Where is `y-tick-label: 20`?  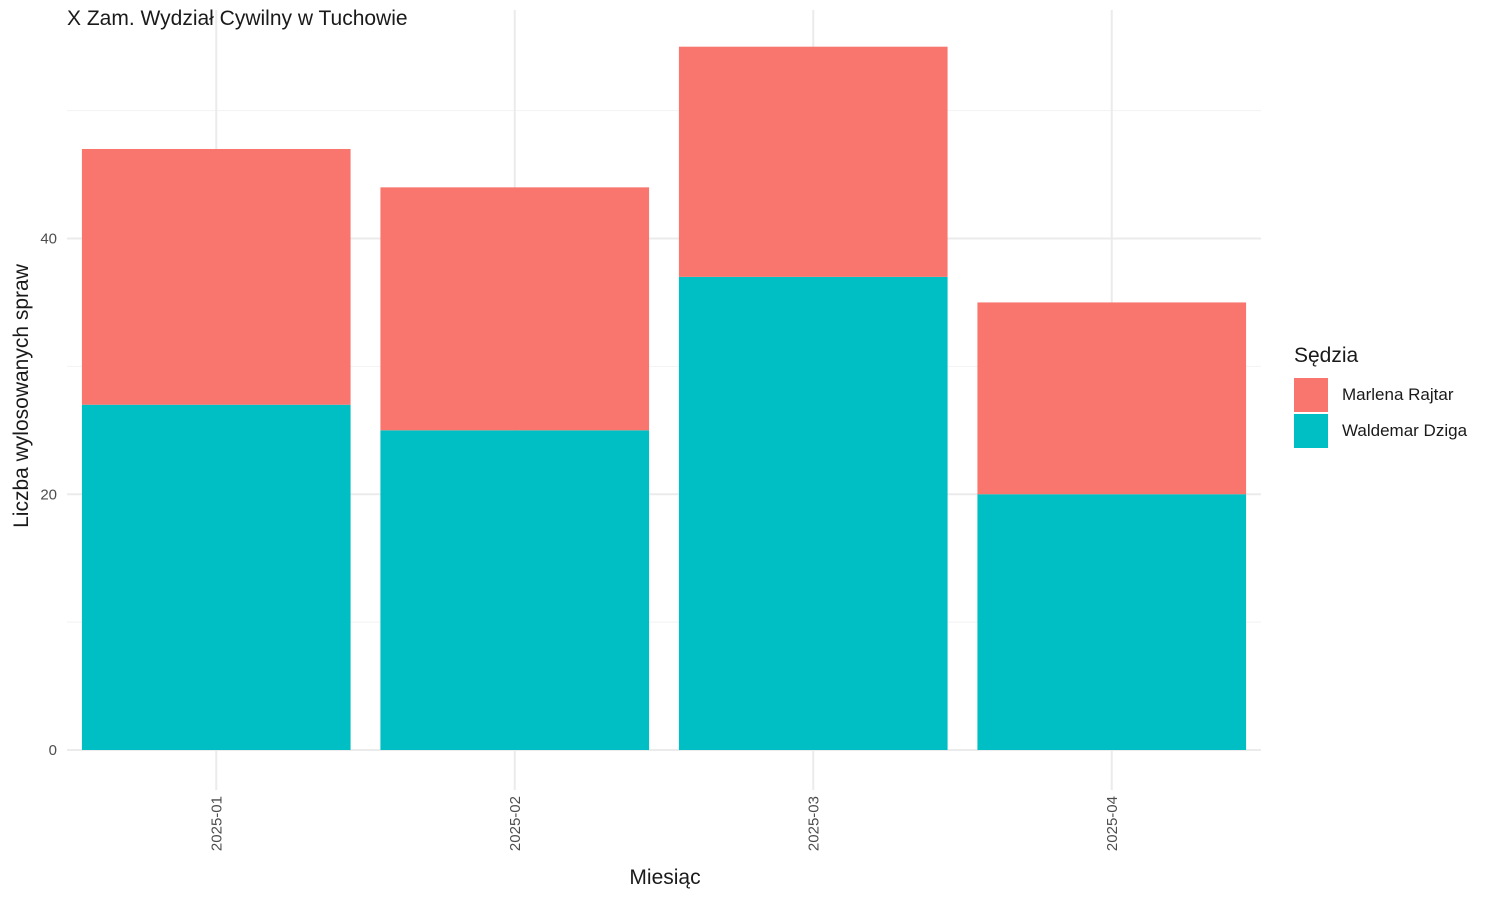 y-tick-label: 20 is located at coordinates (48, 494).